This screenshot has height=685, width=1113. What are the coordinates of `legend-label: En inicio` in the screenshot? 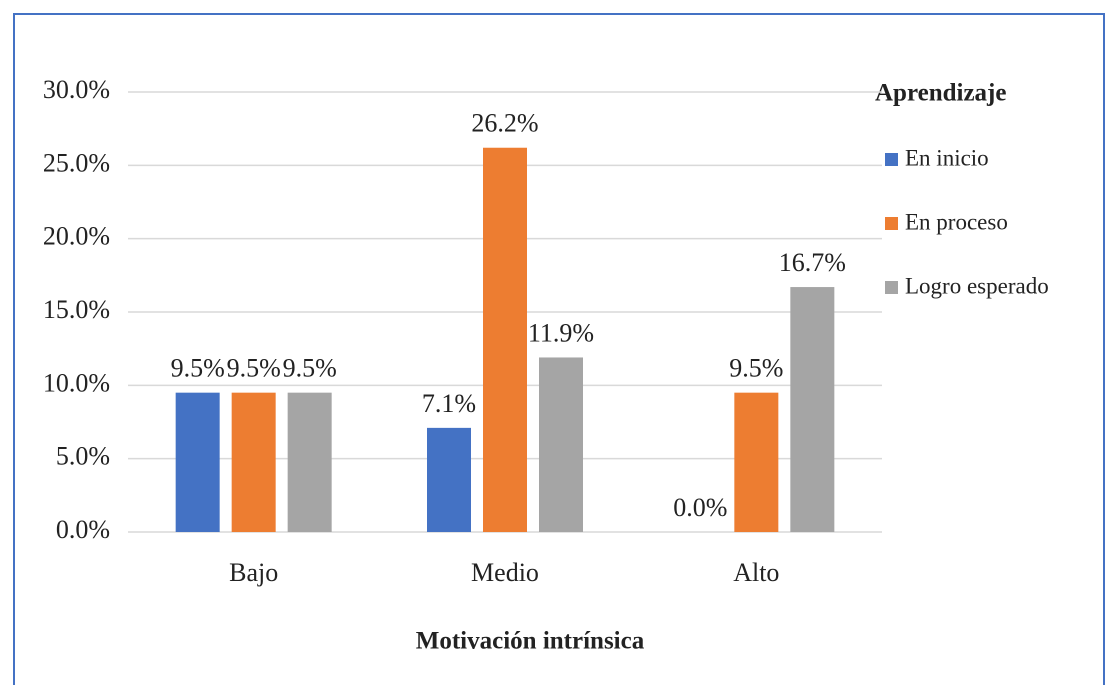 It's located at (947, 157).